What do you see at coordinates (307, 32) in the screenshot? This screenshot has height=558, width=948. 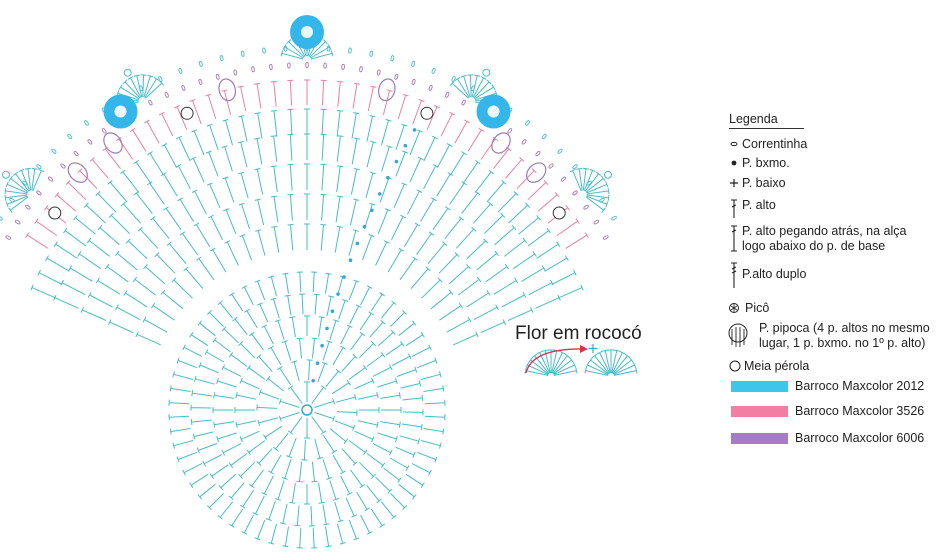 I see `bead-hole` at bounding box center [307, 32].